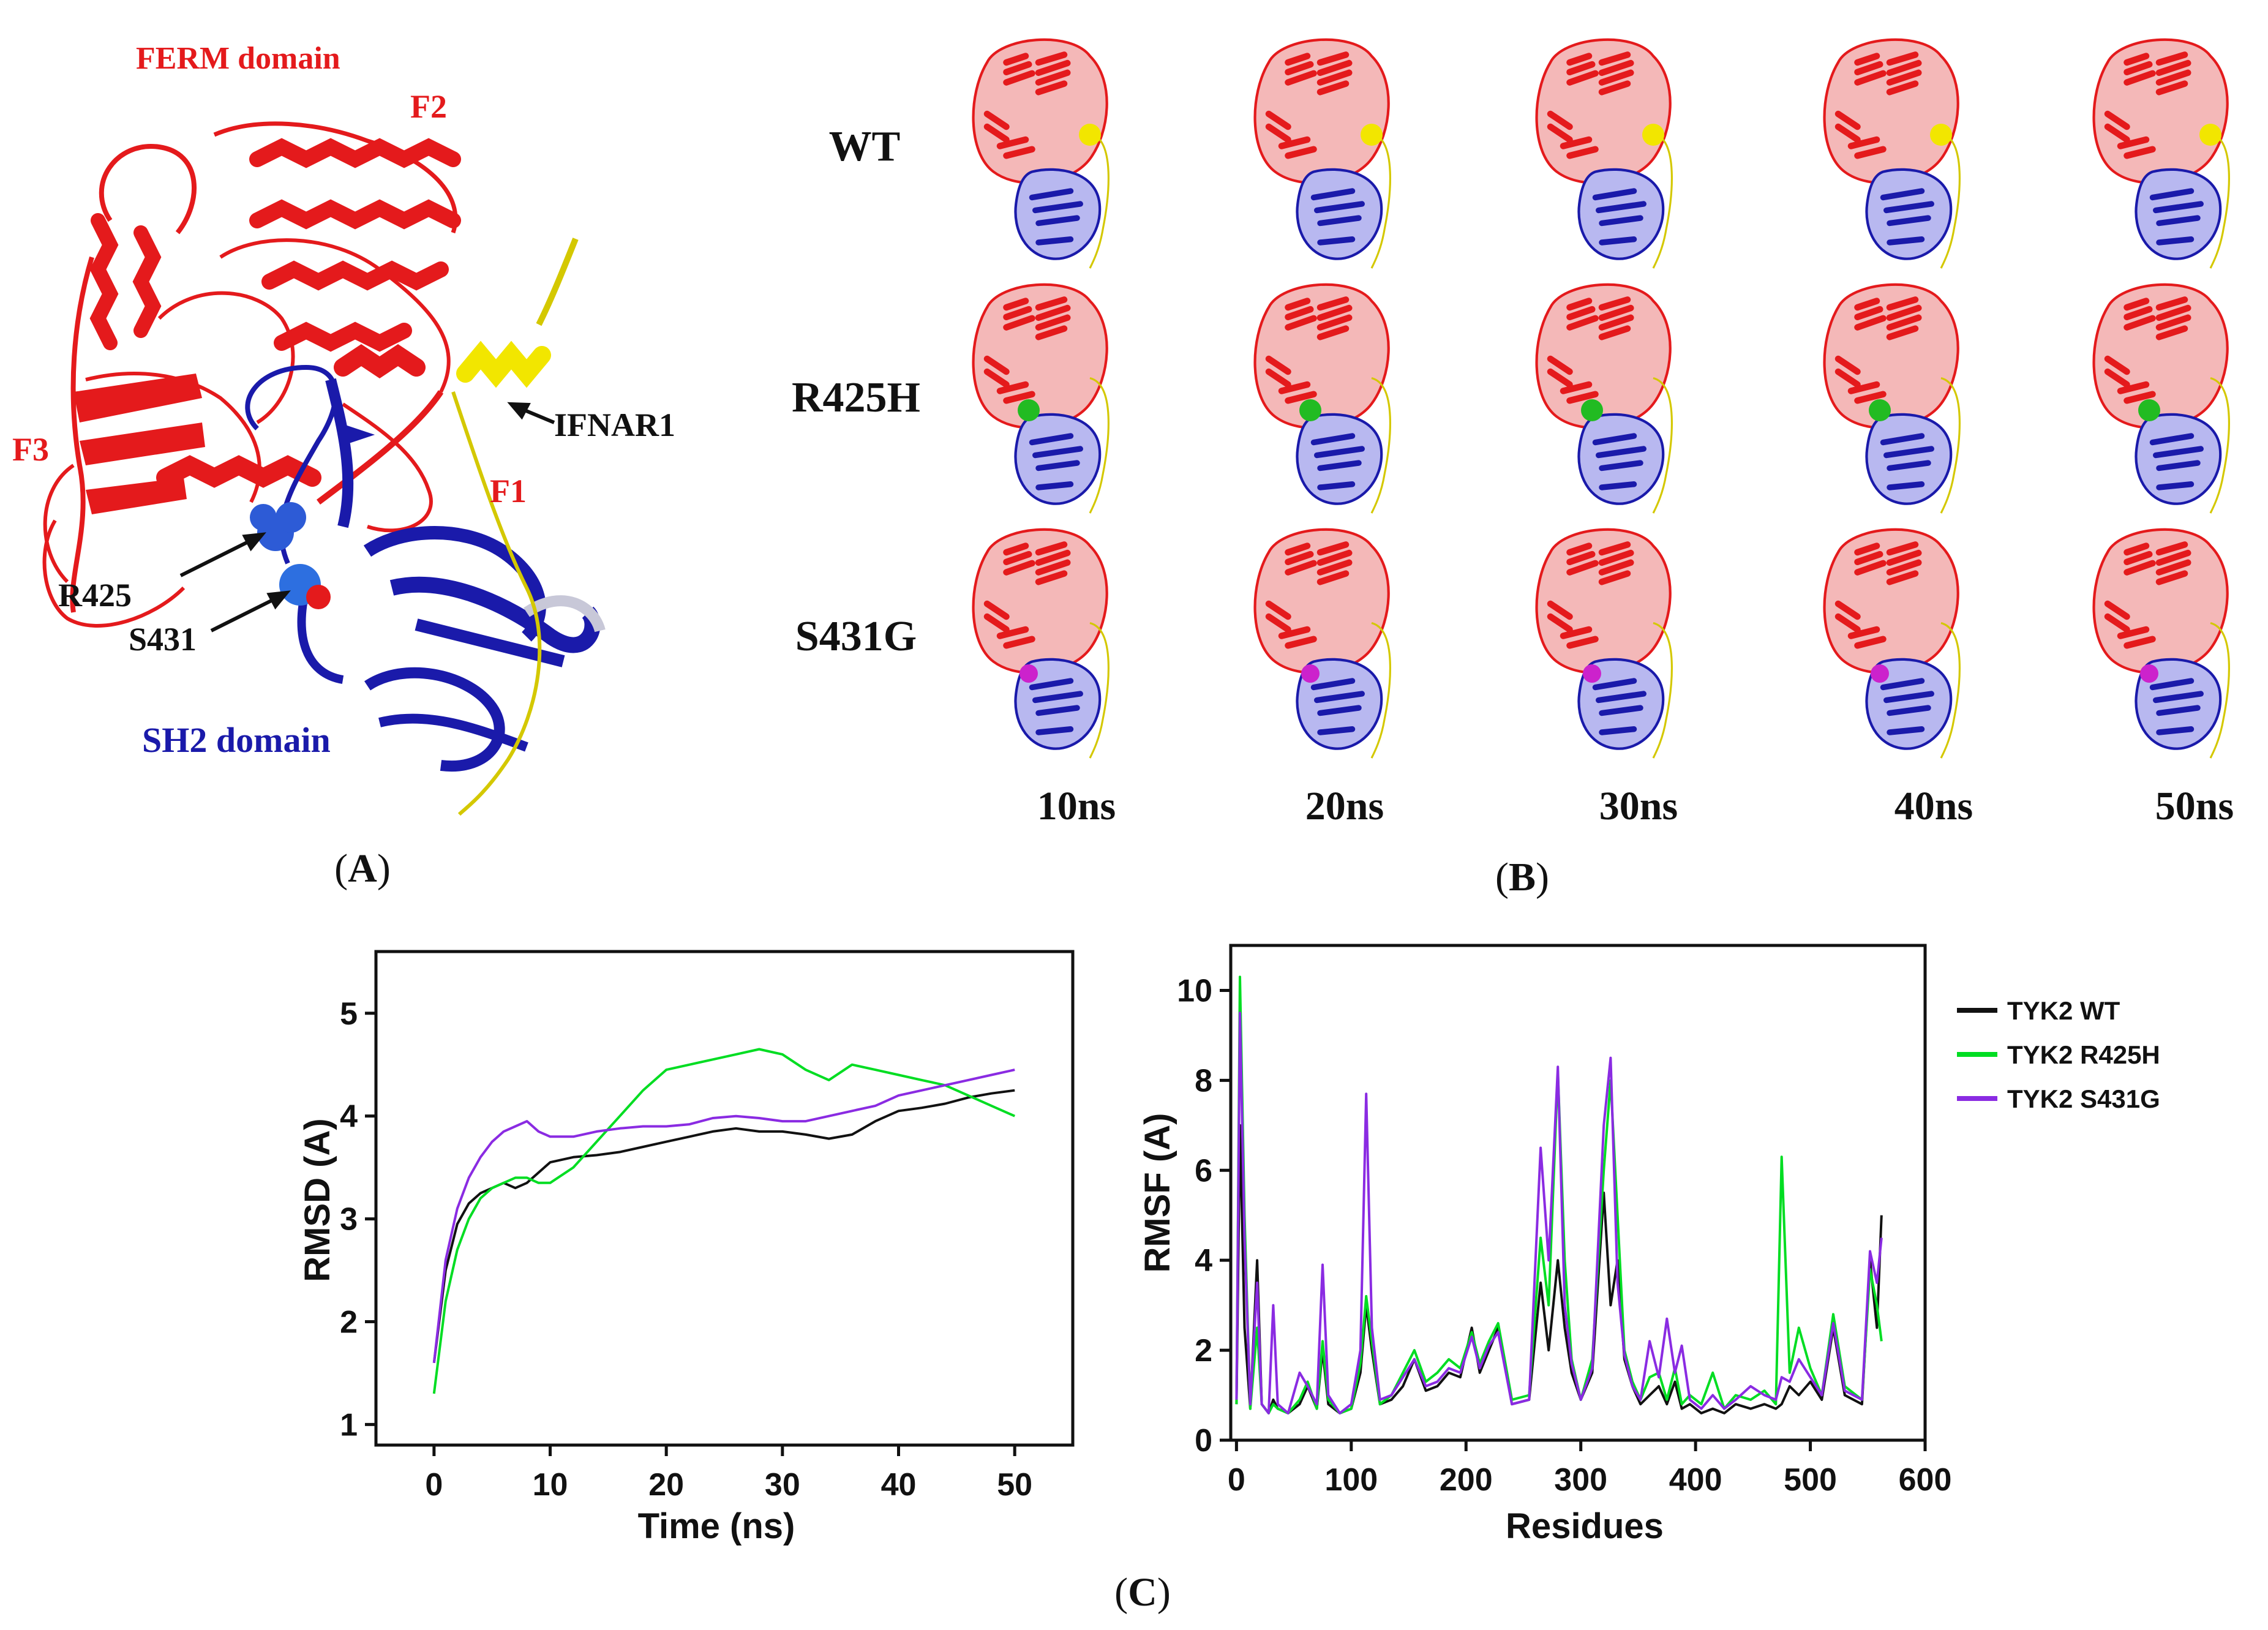  Describe the element at coordinates (1194, 990) in the screenshot. I see `rmsf-y-tick-label: 10` at that location.